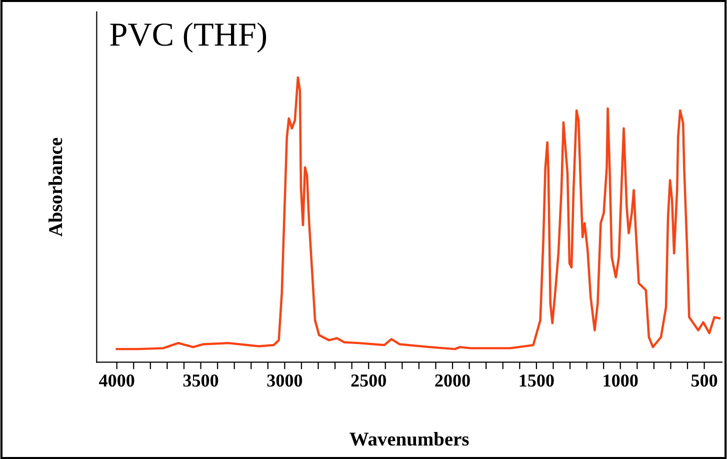 This screenshot has height=459, width=727. I want to click on x-tick-label: 2000, so click(452, 380).